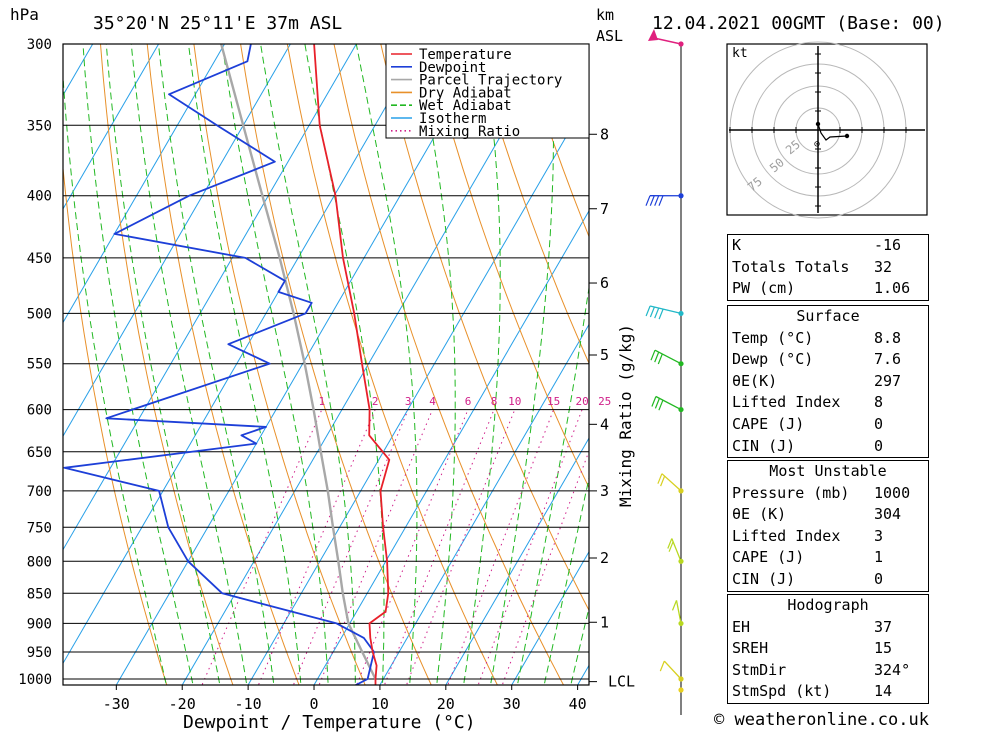 The height and width of the screenshot is (733, 1000). I want to click on pressure-tick-label: 950, so click(39, 653).